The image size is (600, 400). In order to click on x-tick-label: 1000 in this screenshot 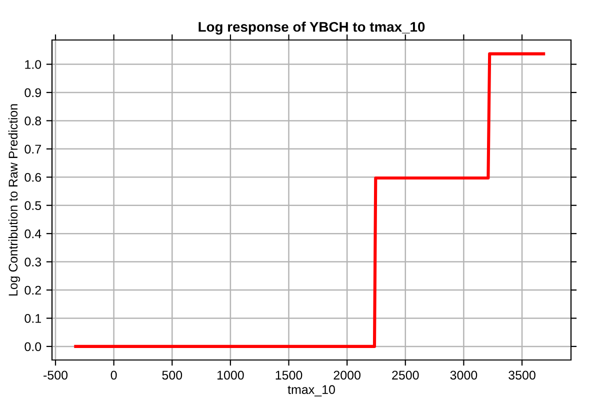, I will do `click(230, 375)`.